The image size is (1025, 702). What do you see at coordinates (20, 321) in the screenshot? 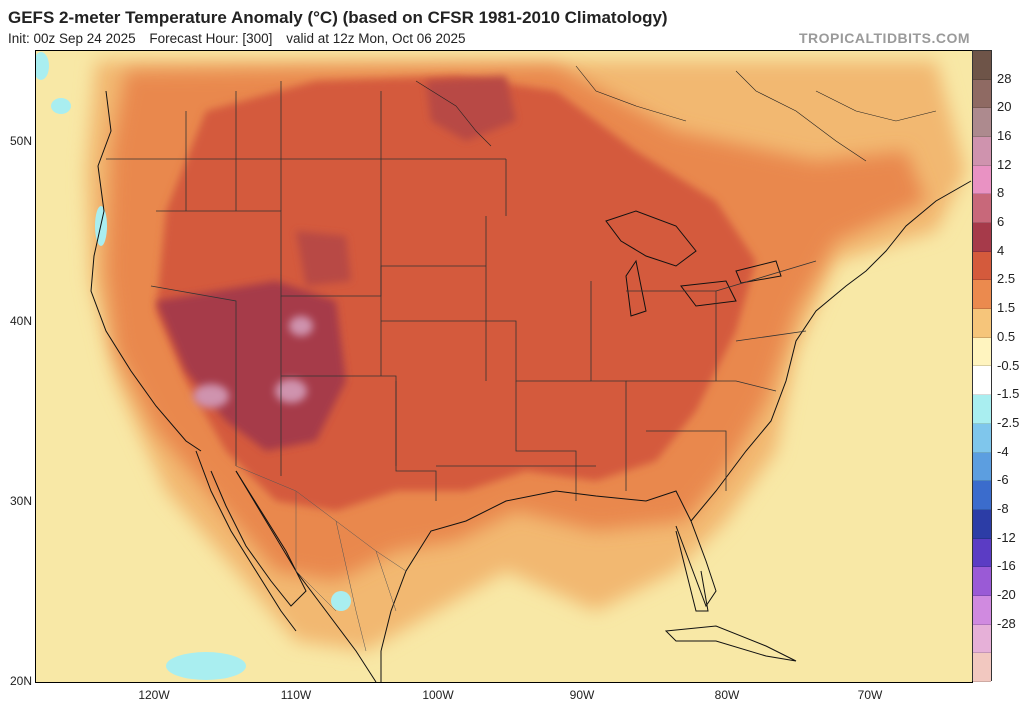
I see `lat-label-40n: 40N` at bounding box center [20, 321].